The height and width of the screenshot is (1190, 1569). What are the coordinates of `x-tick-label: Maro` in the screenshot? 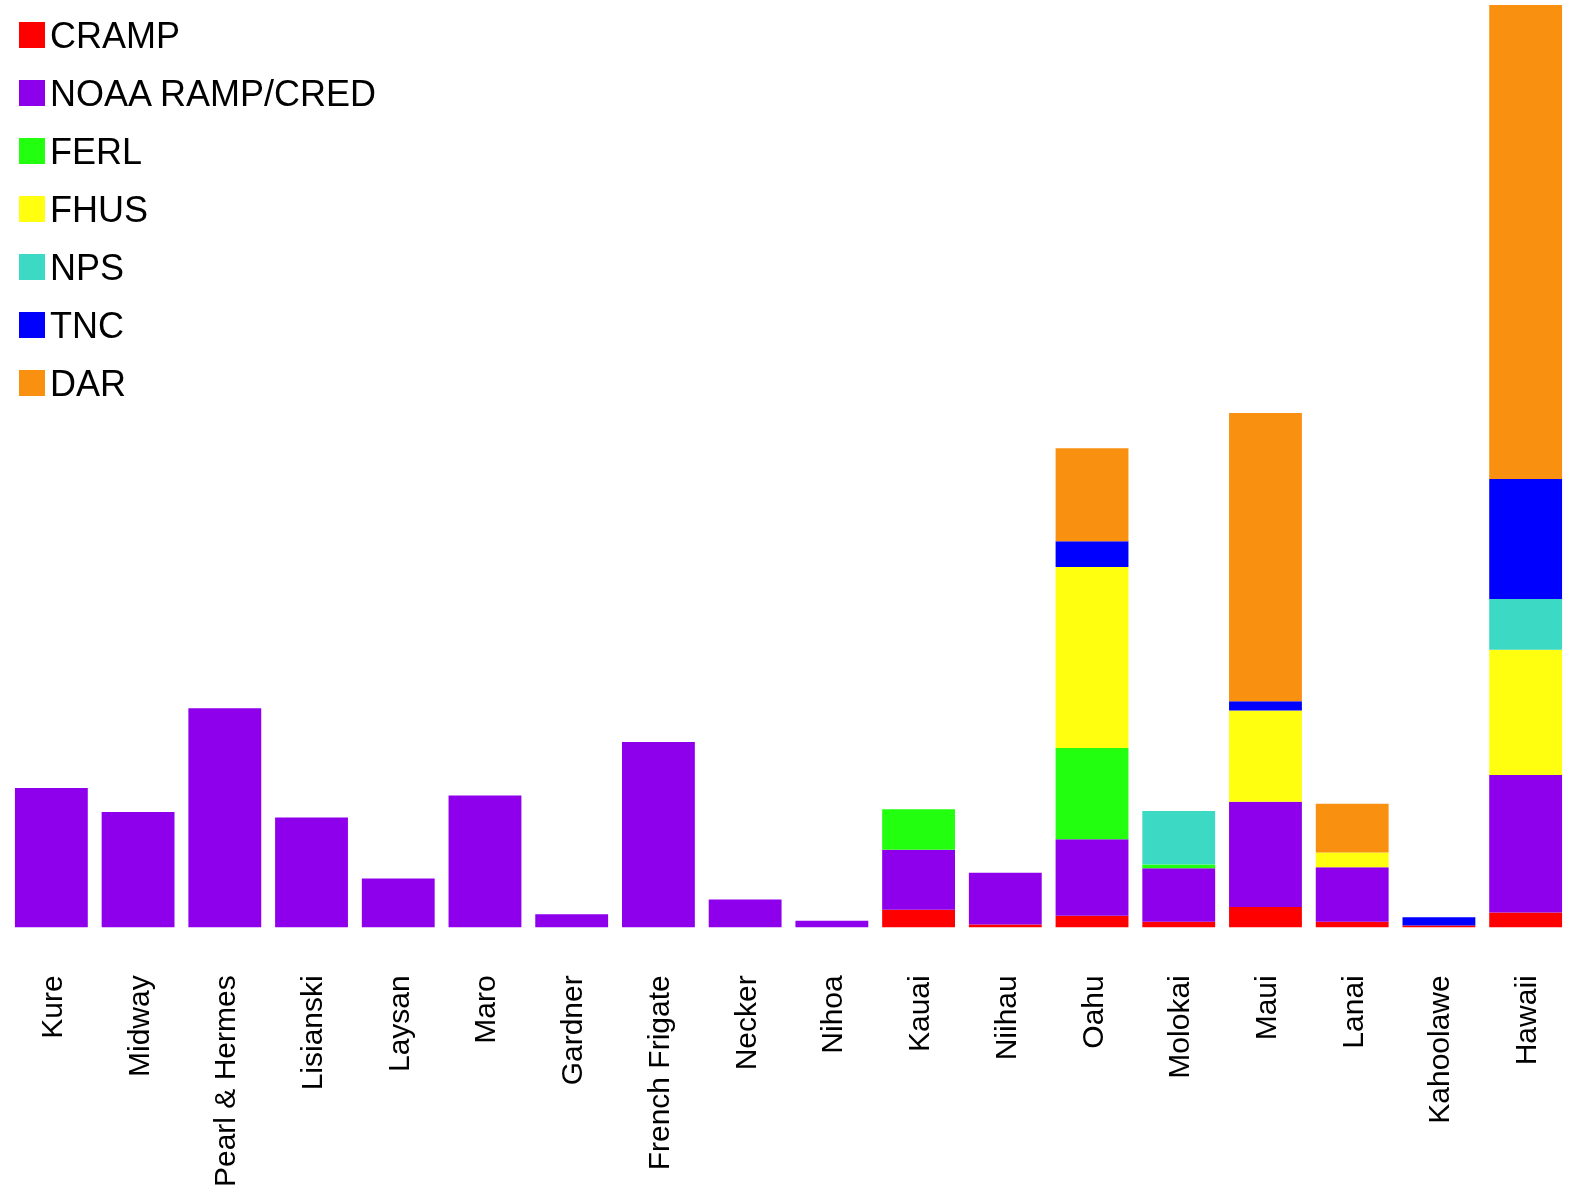 It's located at (485, 1009).